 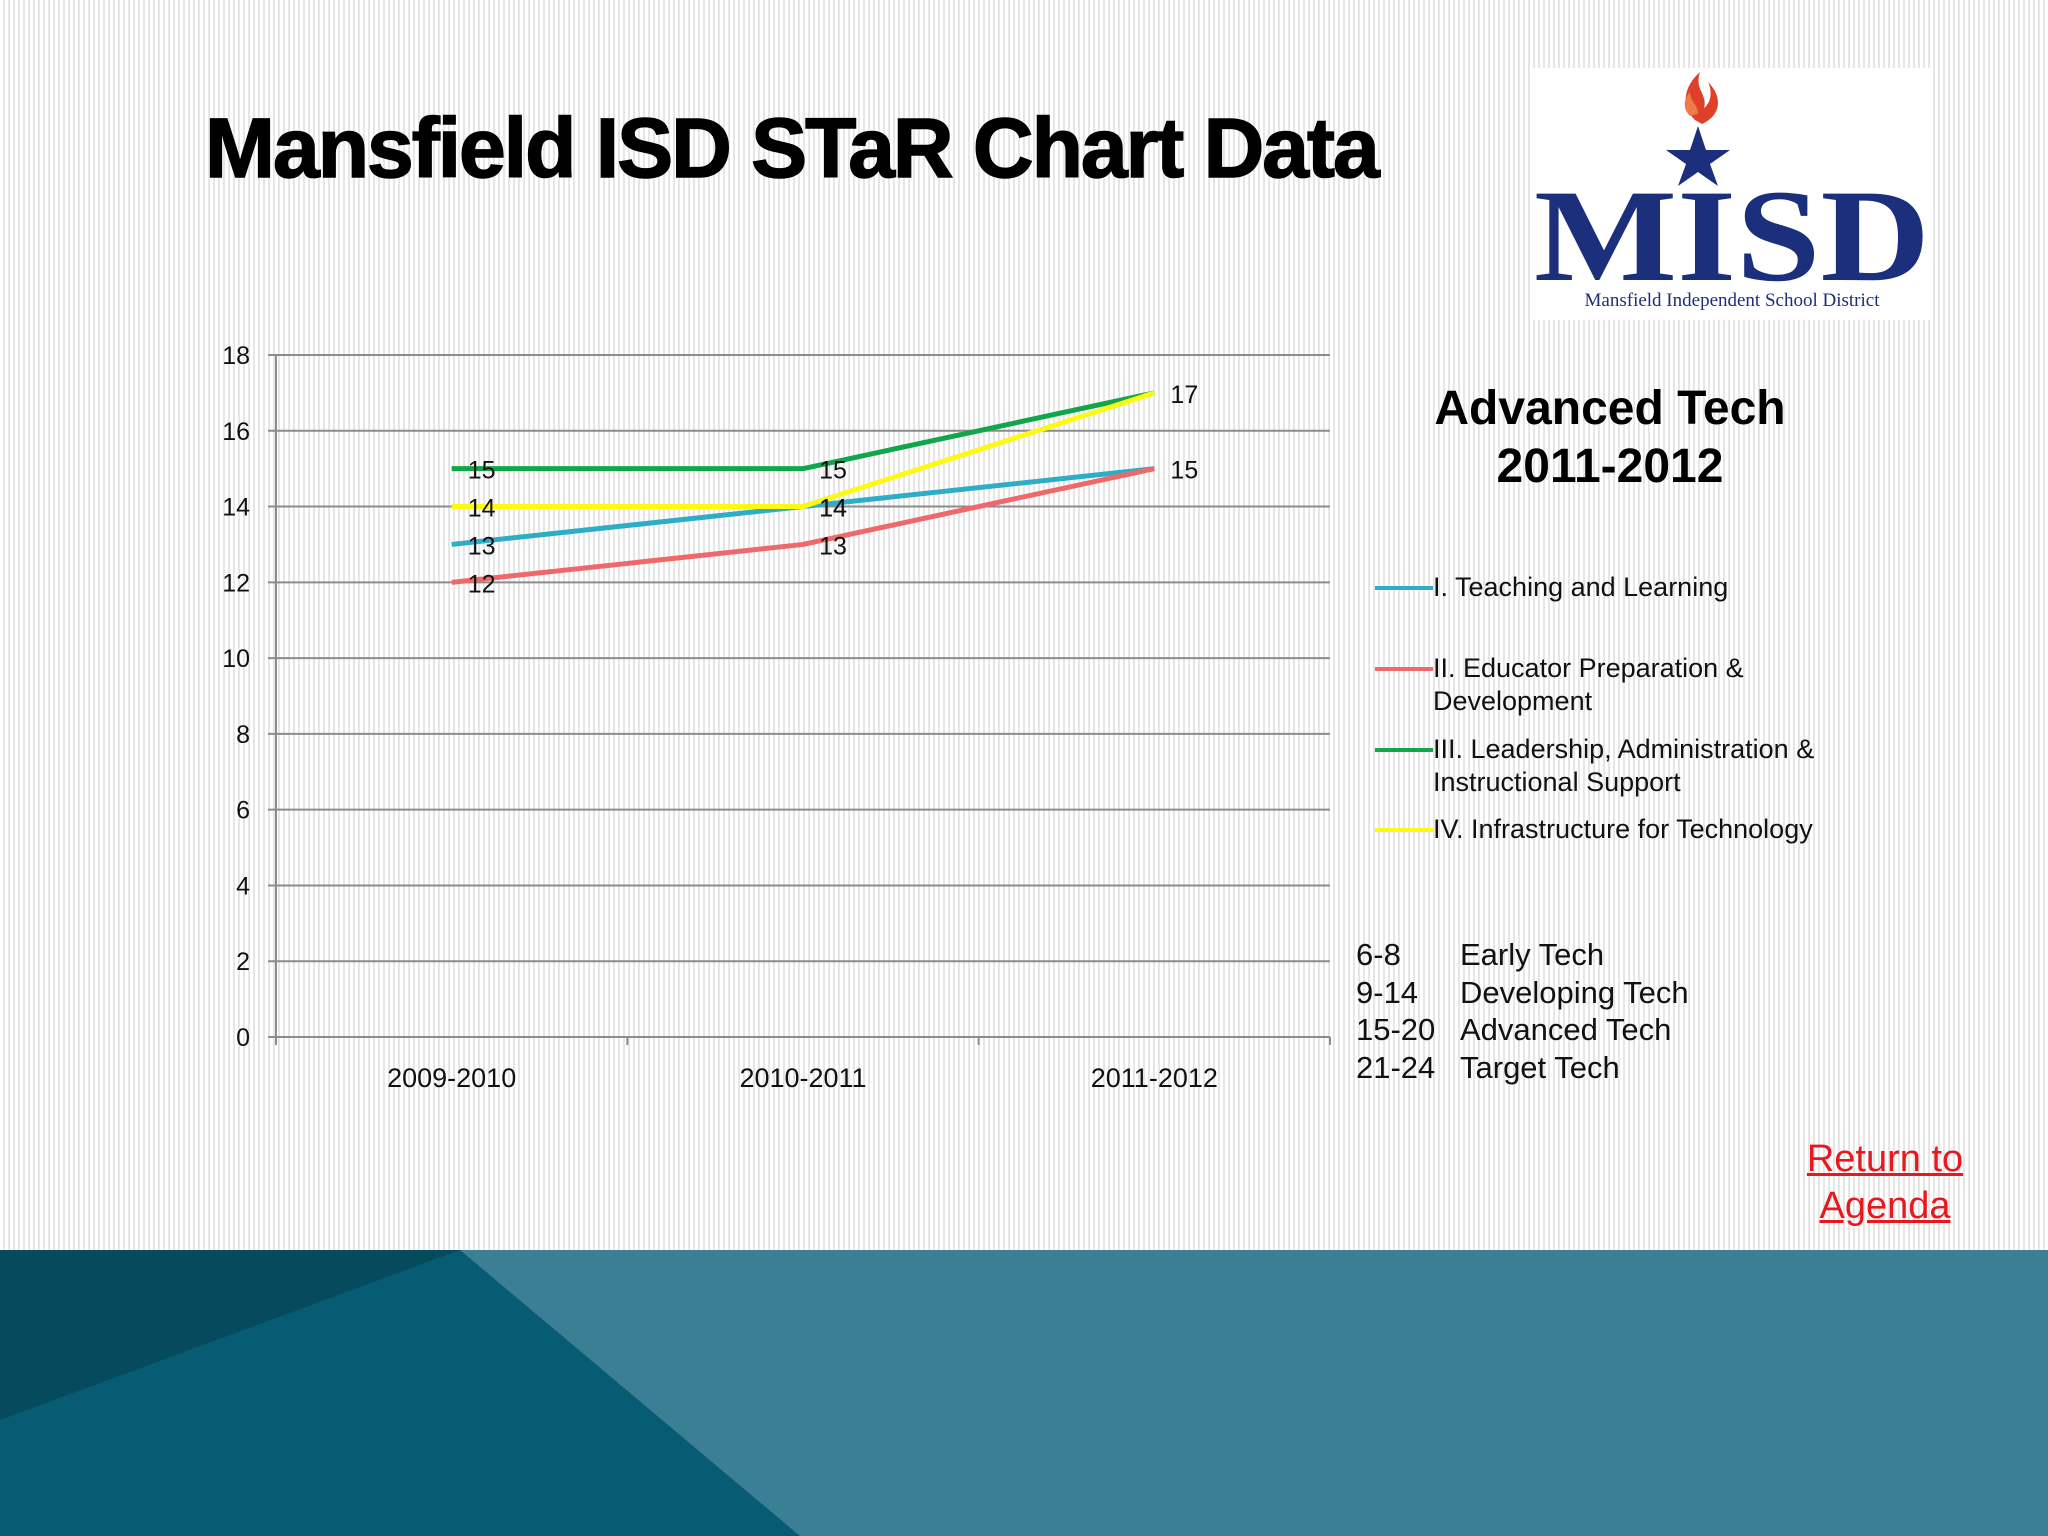 I want to click on scale-row: 6-8 Early Tech, so click(x=1522, y=955).